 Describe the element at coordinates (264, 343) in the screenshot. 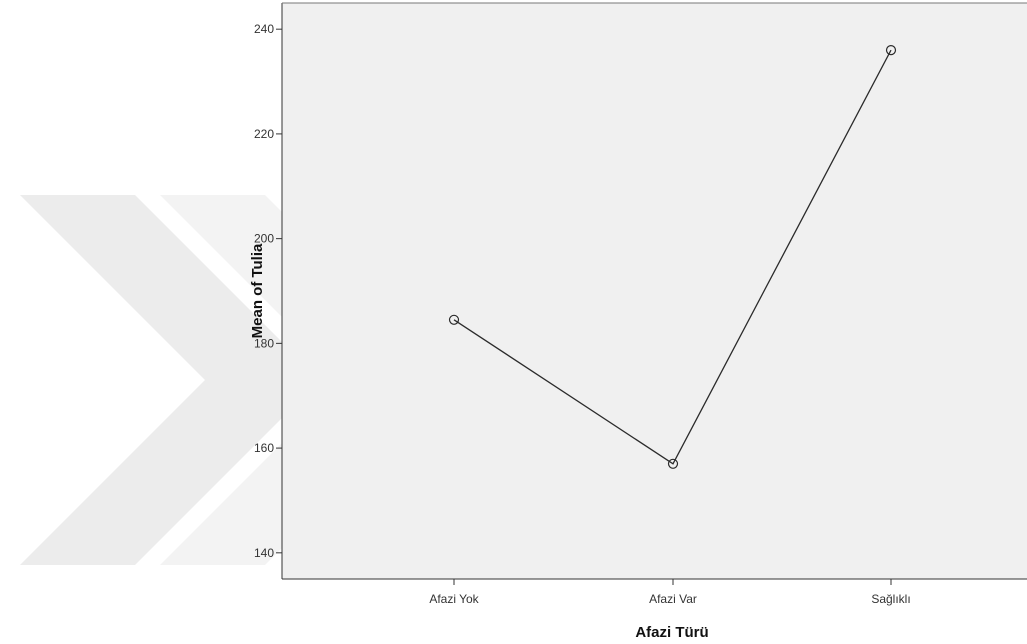

I see `y-tick-label: 180` at that location.